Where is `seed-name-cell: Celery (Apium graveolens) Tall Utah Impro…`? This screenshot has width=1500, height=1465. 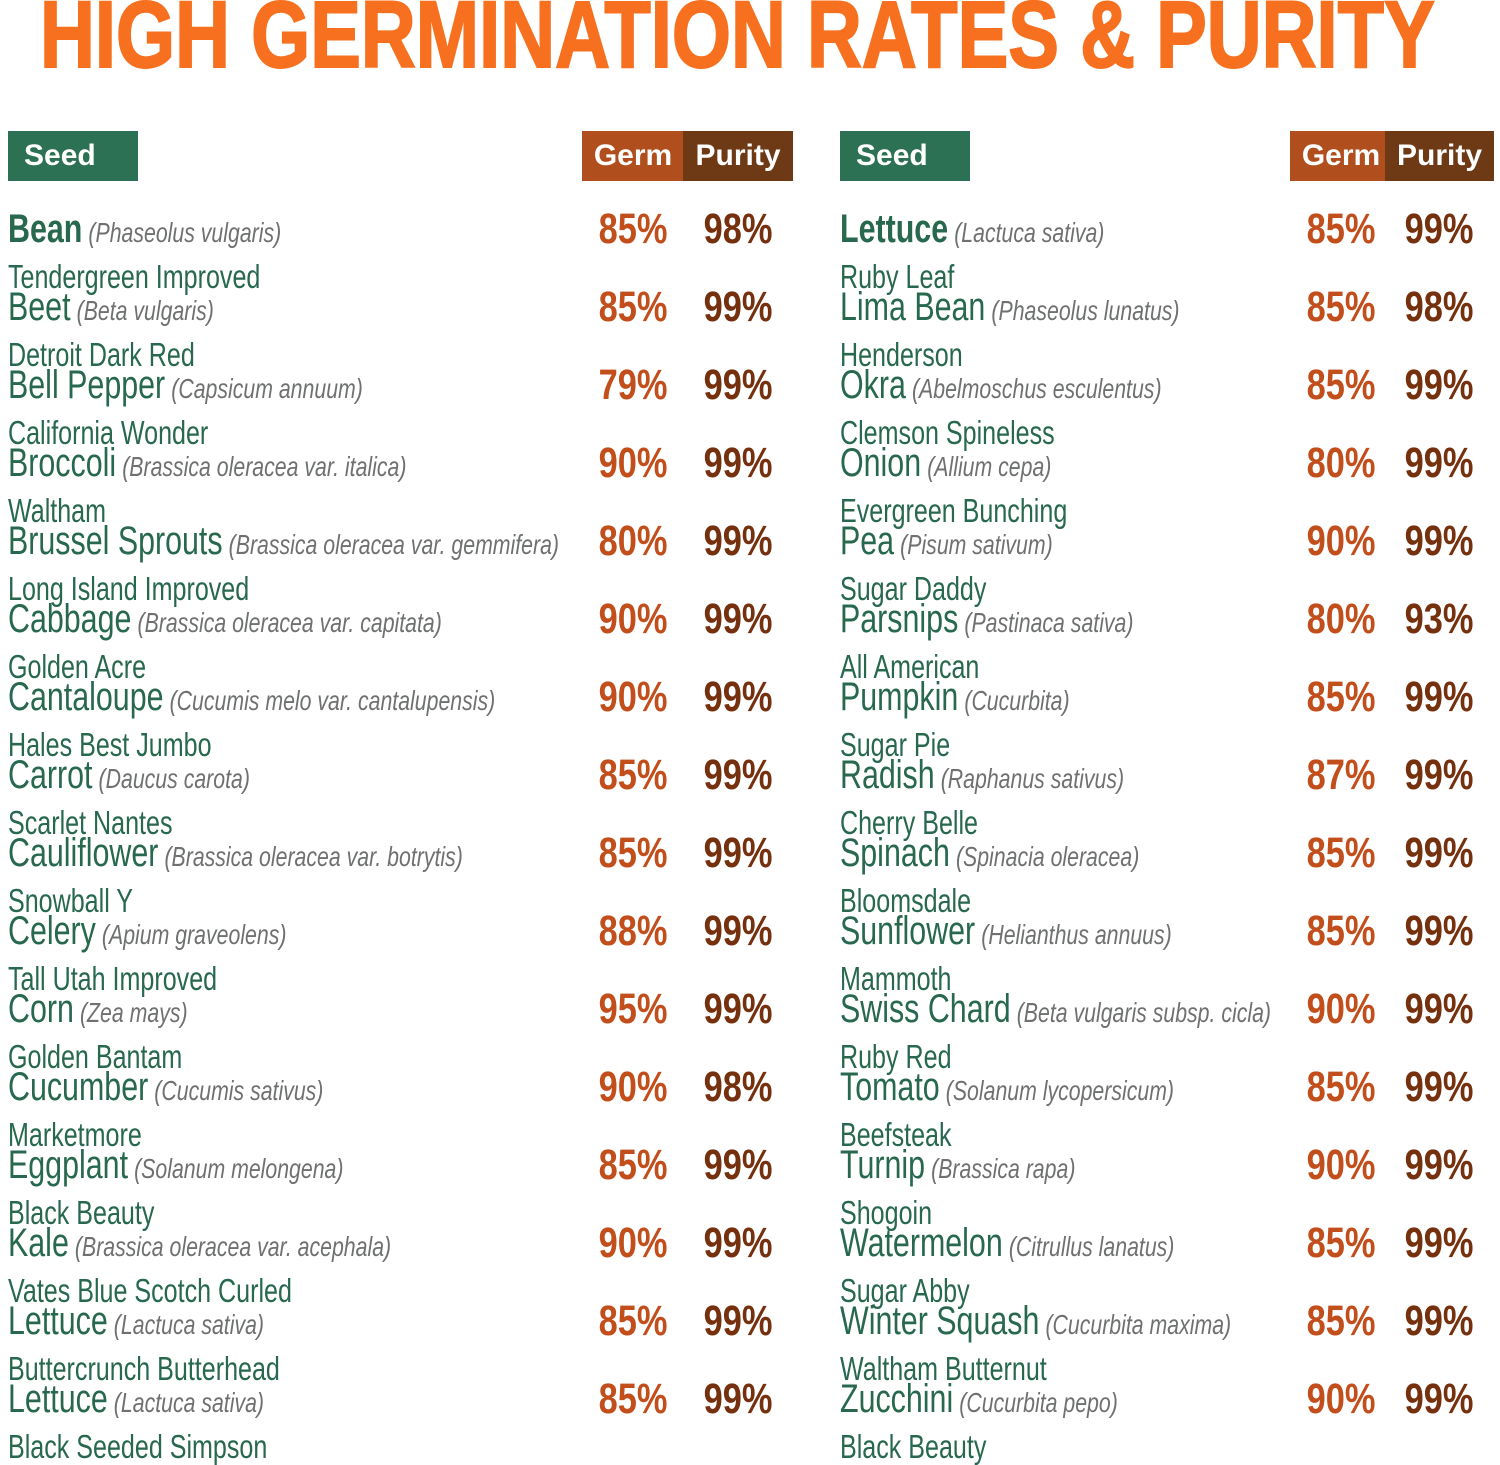 seed-name-cell: Celery (Apium graveolens) Tall Utah Impro… is located at coordinates (295, 952).